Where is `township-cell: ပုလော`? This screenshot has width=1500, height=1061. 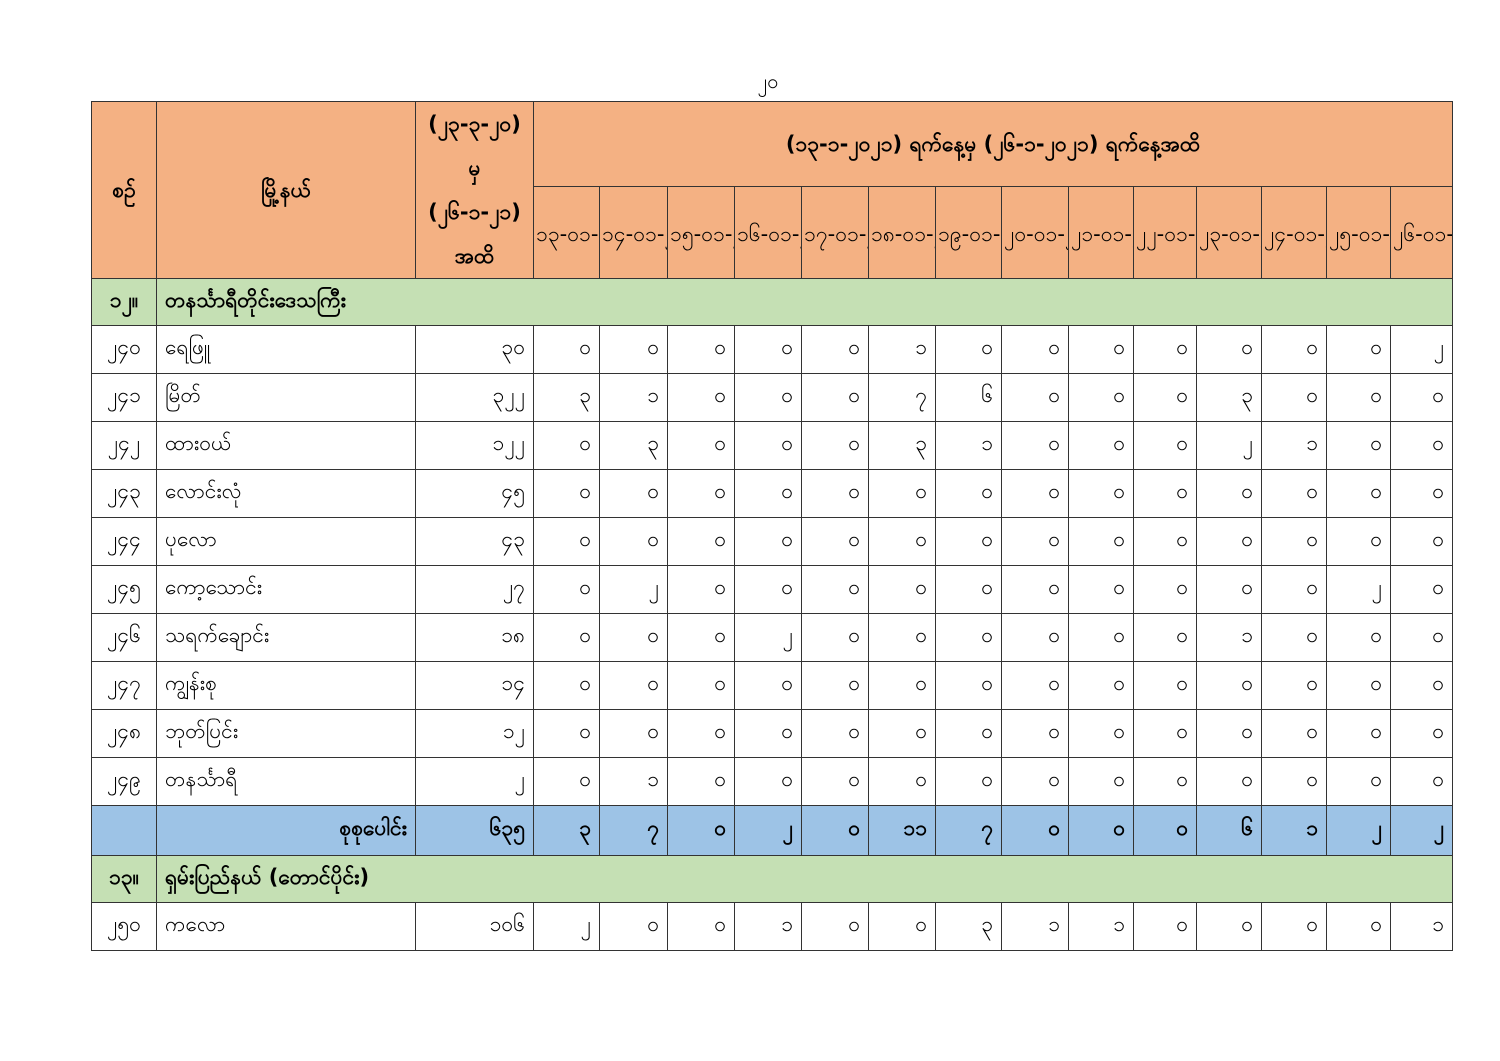 township-cell: ပုလော is located at coordinates (286, 541).